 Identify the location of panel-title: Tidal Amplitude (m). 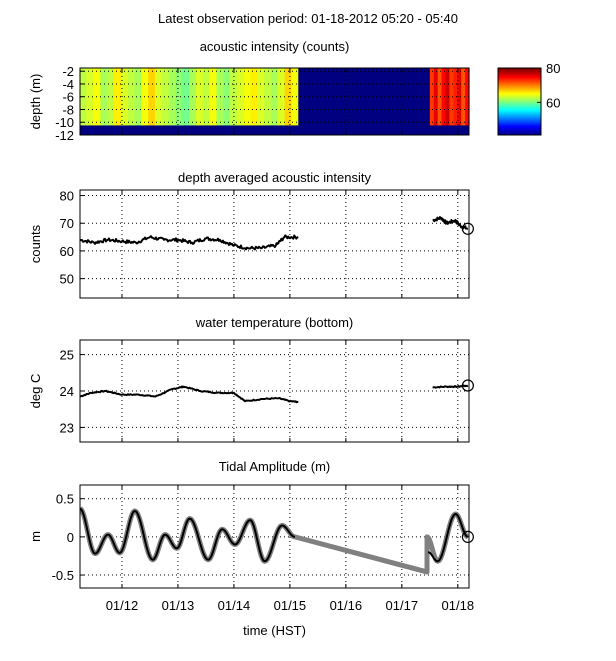
(275, 466).